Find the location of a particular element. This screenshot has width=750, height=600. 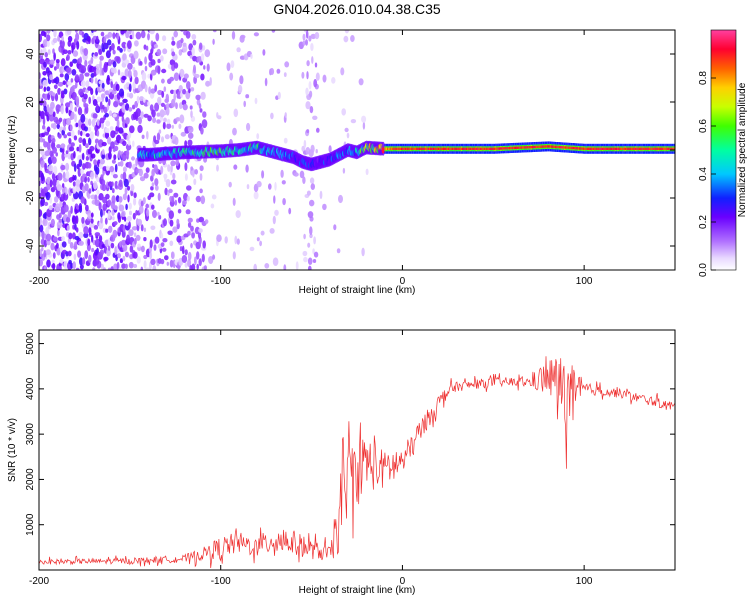

snr-y-tick-label: 3000 is located at coordinates (30, 434).